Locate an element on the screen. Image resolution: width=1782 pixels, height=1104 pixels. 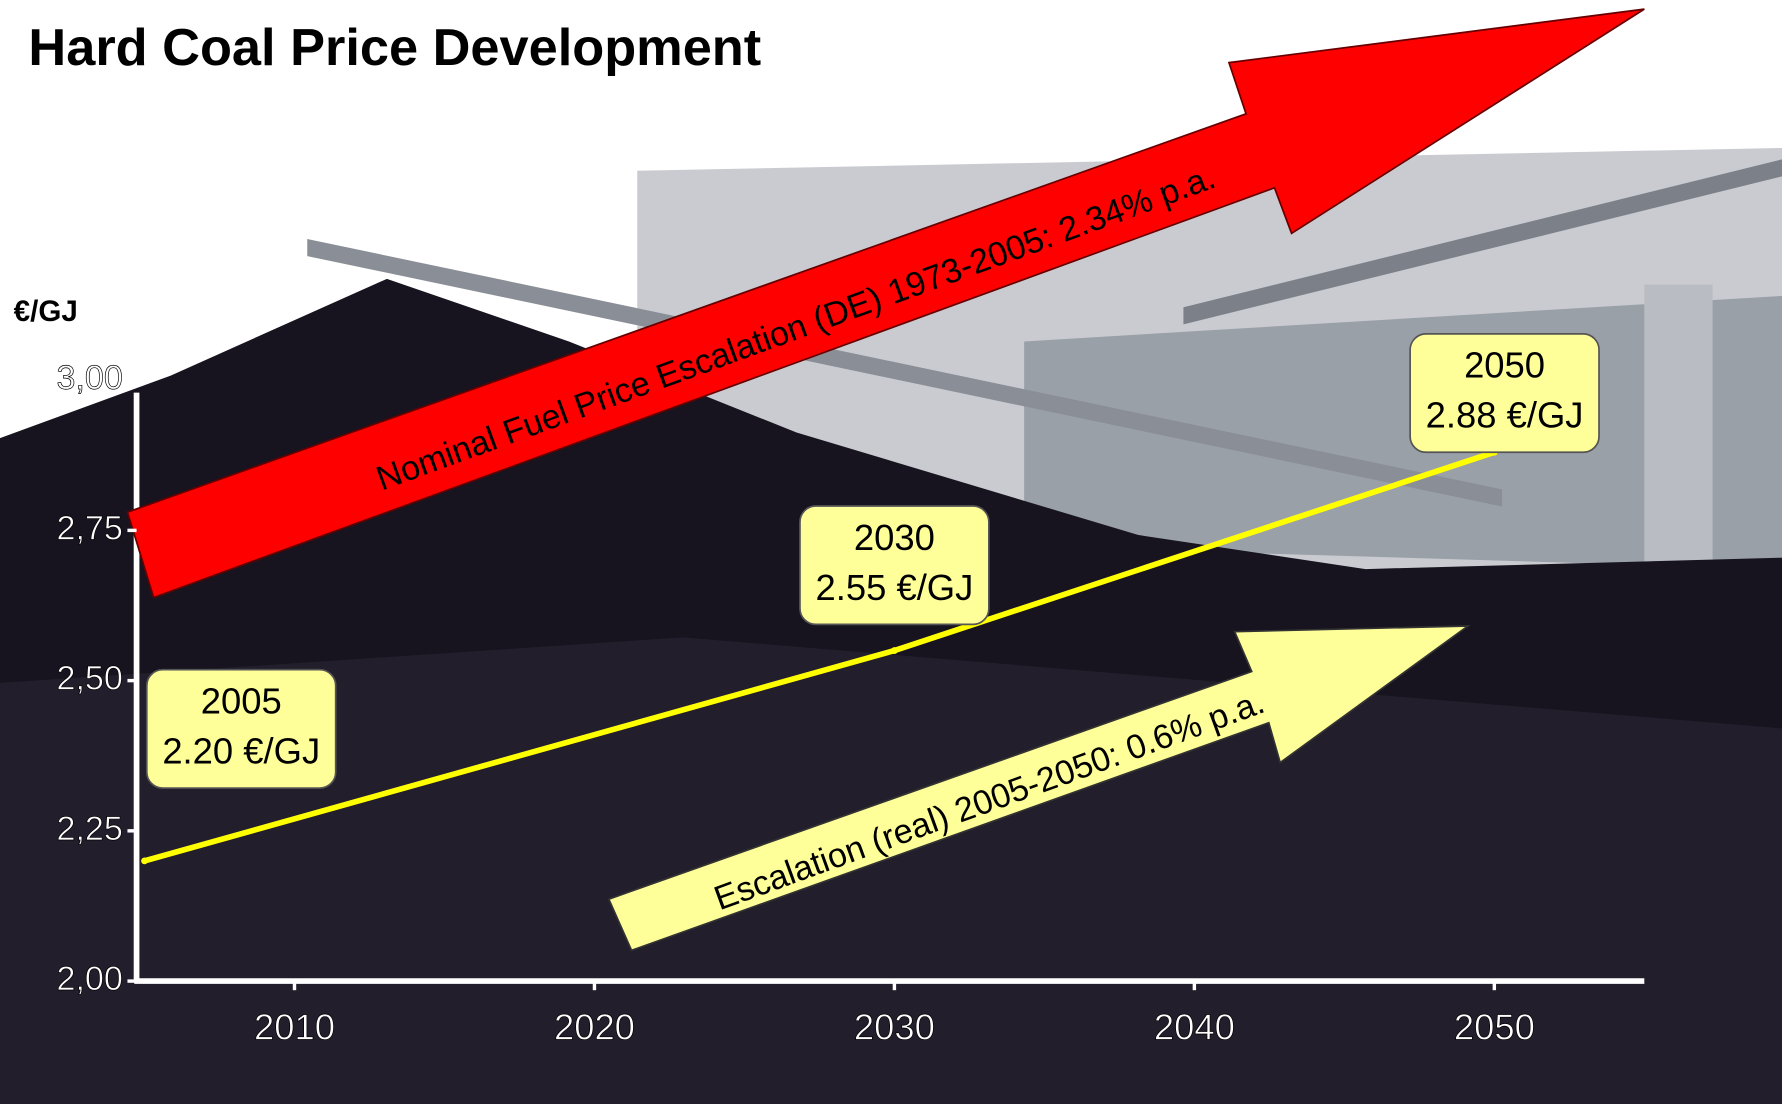
y-tick-label: 2,25 is located at coordinates (89, 829).